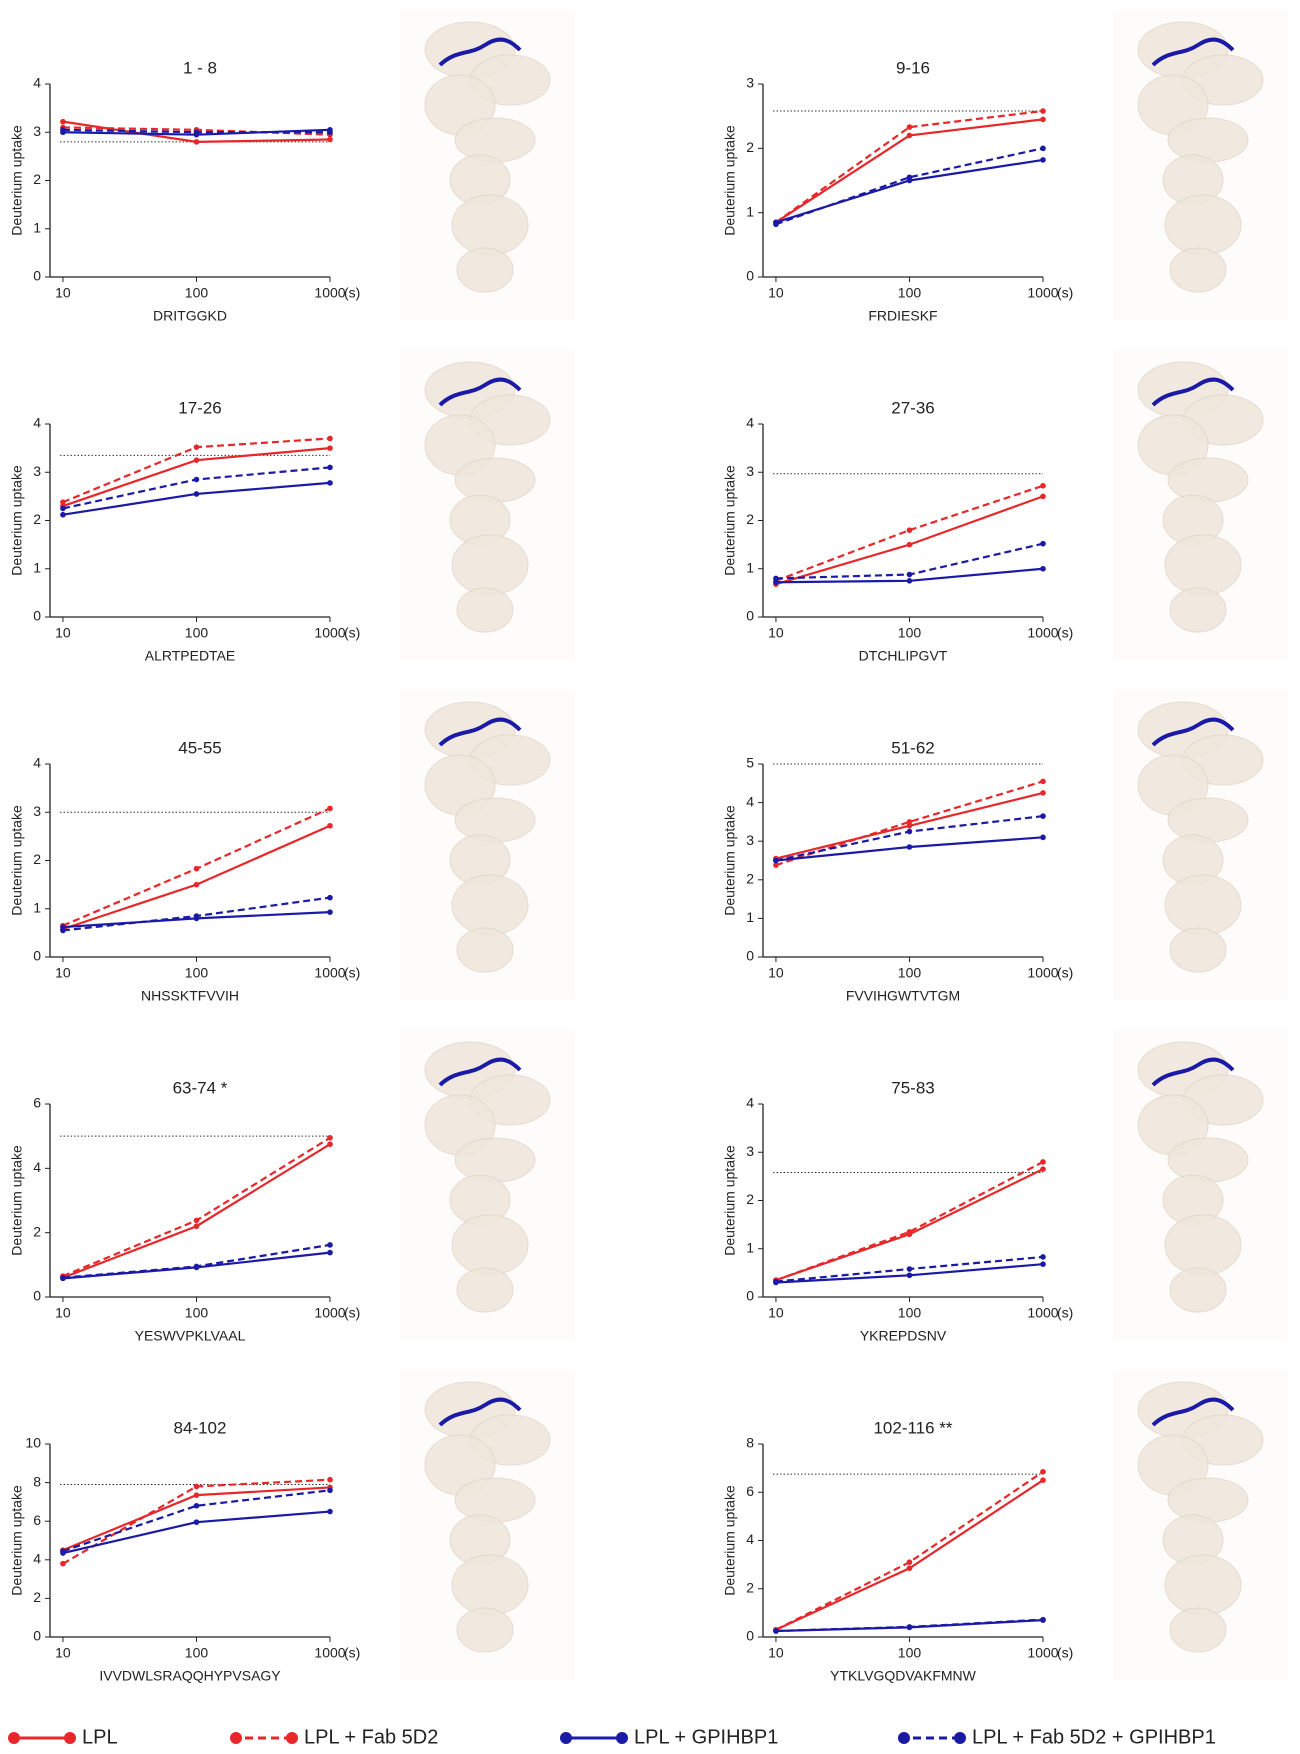 The height and width of the screenshot is (1754, 1300). I want to click on chart-title: 51-62, so click(912, 747).